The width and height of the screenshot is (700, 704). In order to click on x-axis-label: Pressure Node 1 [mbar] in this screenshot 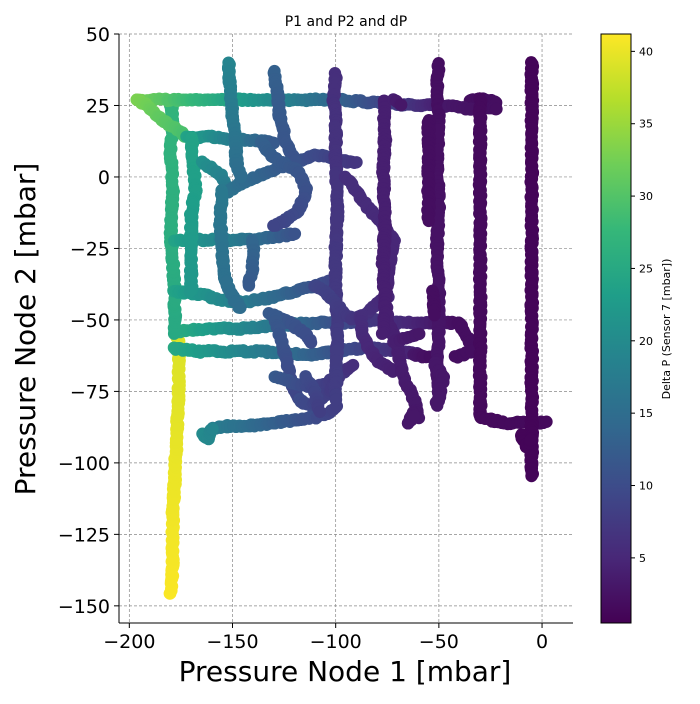, I will do `click(345, 671)`.